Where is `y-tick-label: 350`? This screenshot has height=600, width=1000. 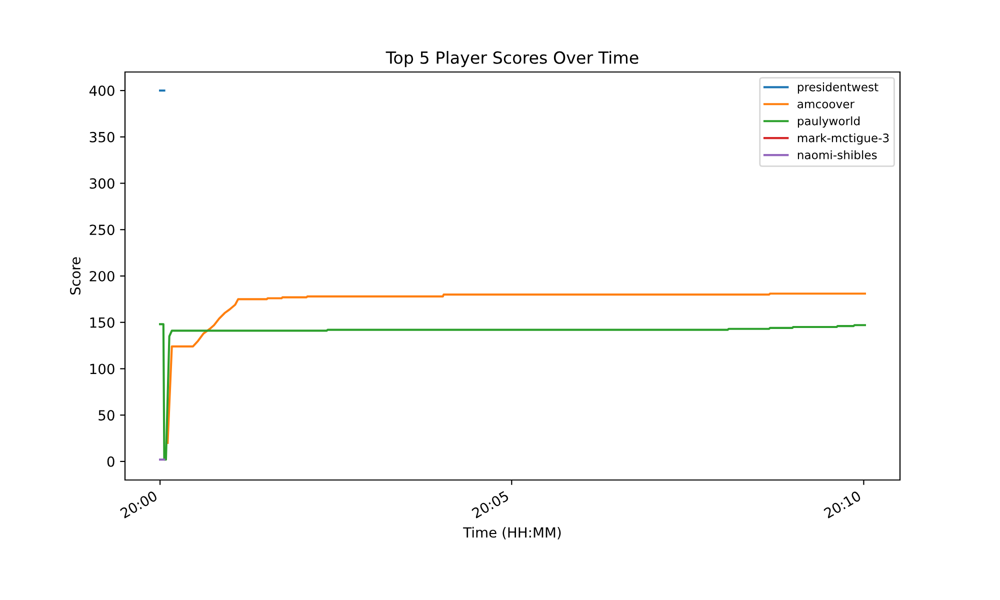
y-tick-label: 350 is located at coordinates (102, 137).